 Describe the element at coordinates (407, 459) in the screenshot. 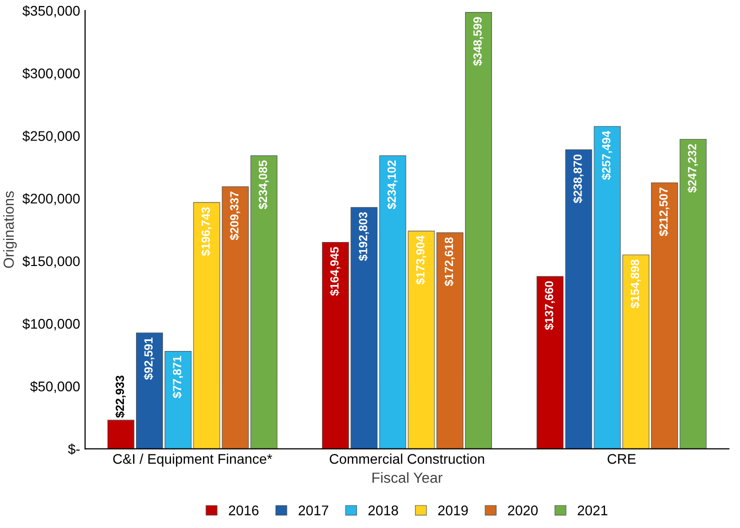

I see `x-tick-label: Commercial Construction` at that location.